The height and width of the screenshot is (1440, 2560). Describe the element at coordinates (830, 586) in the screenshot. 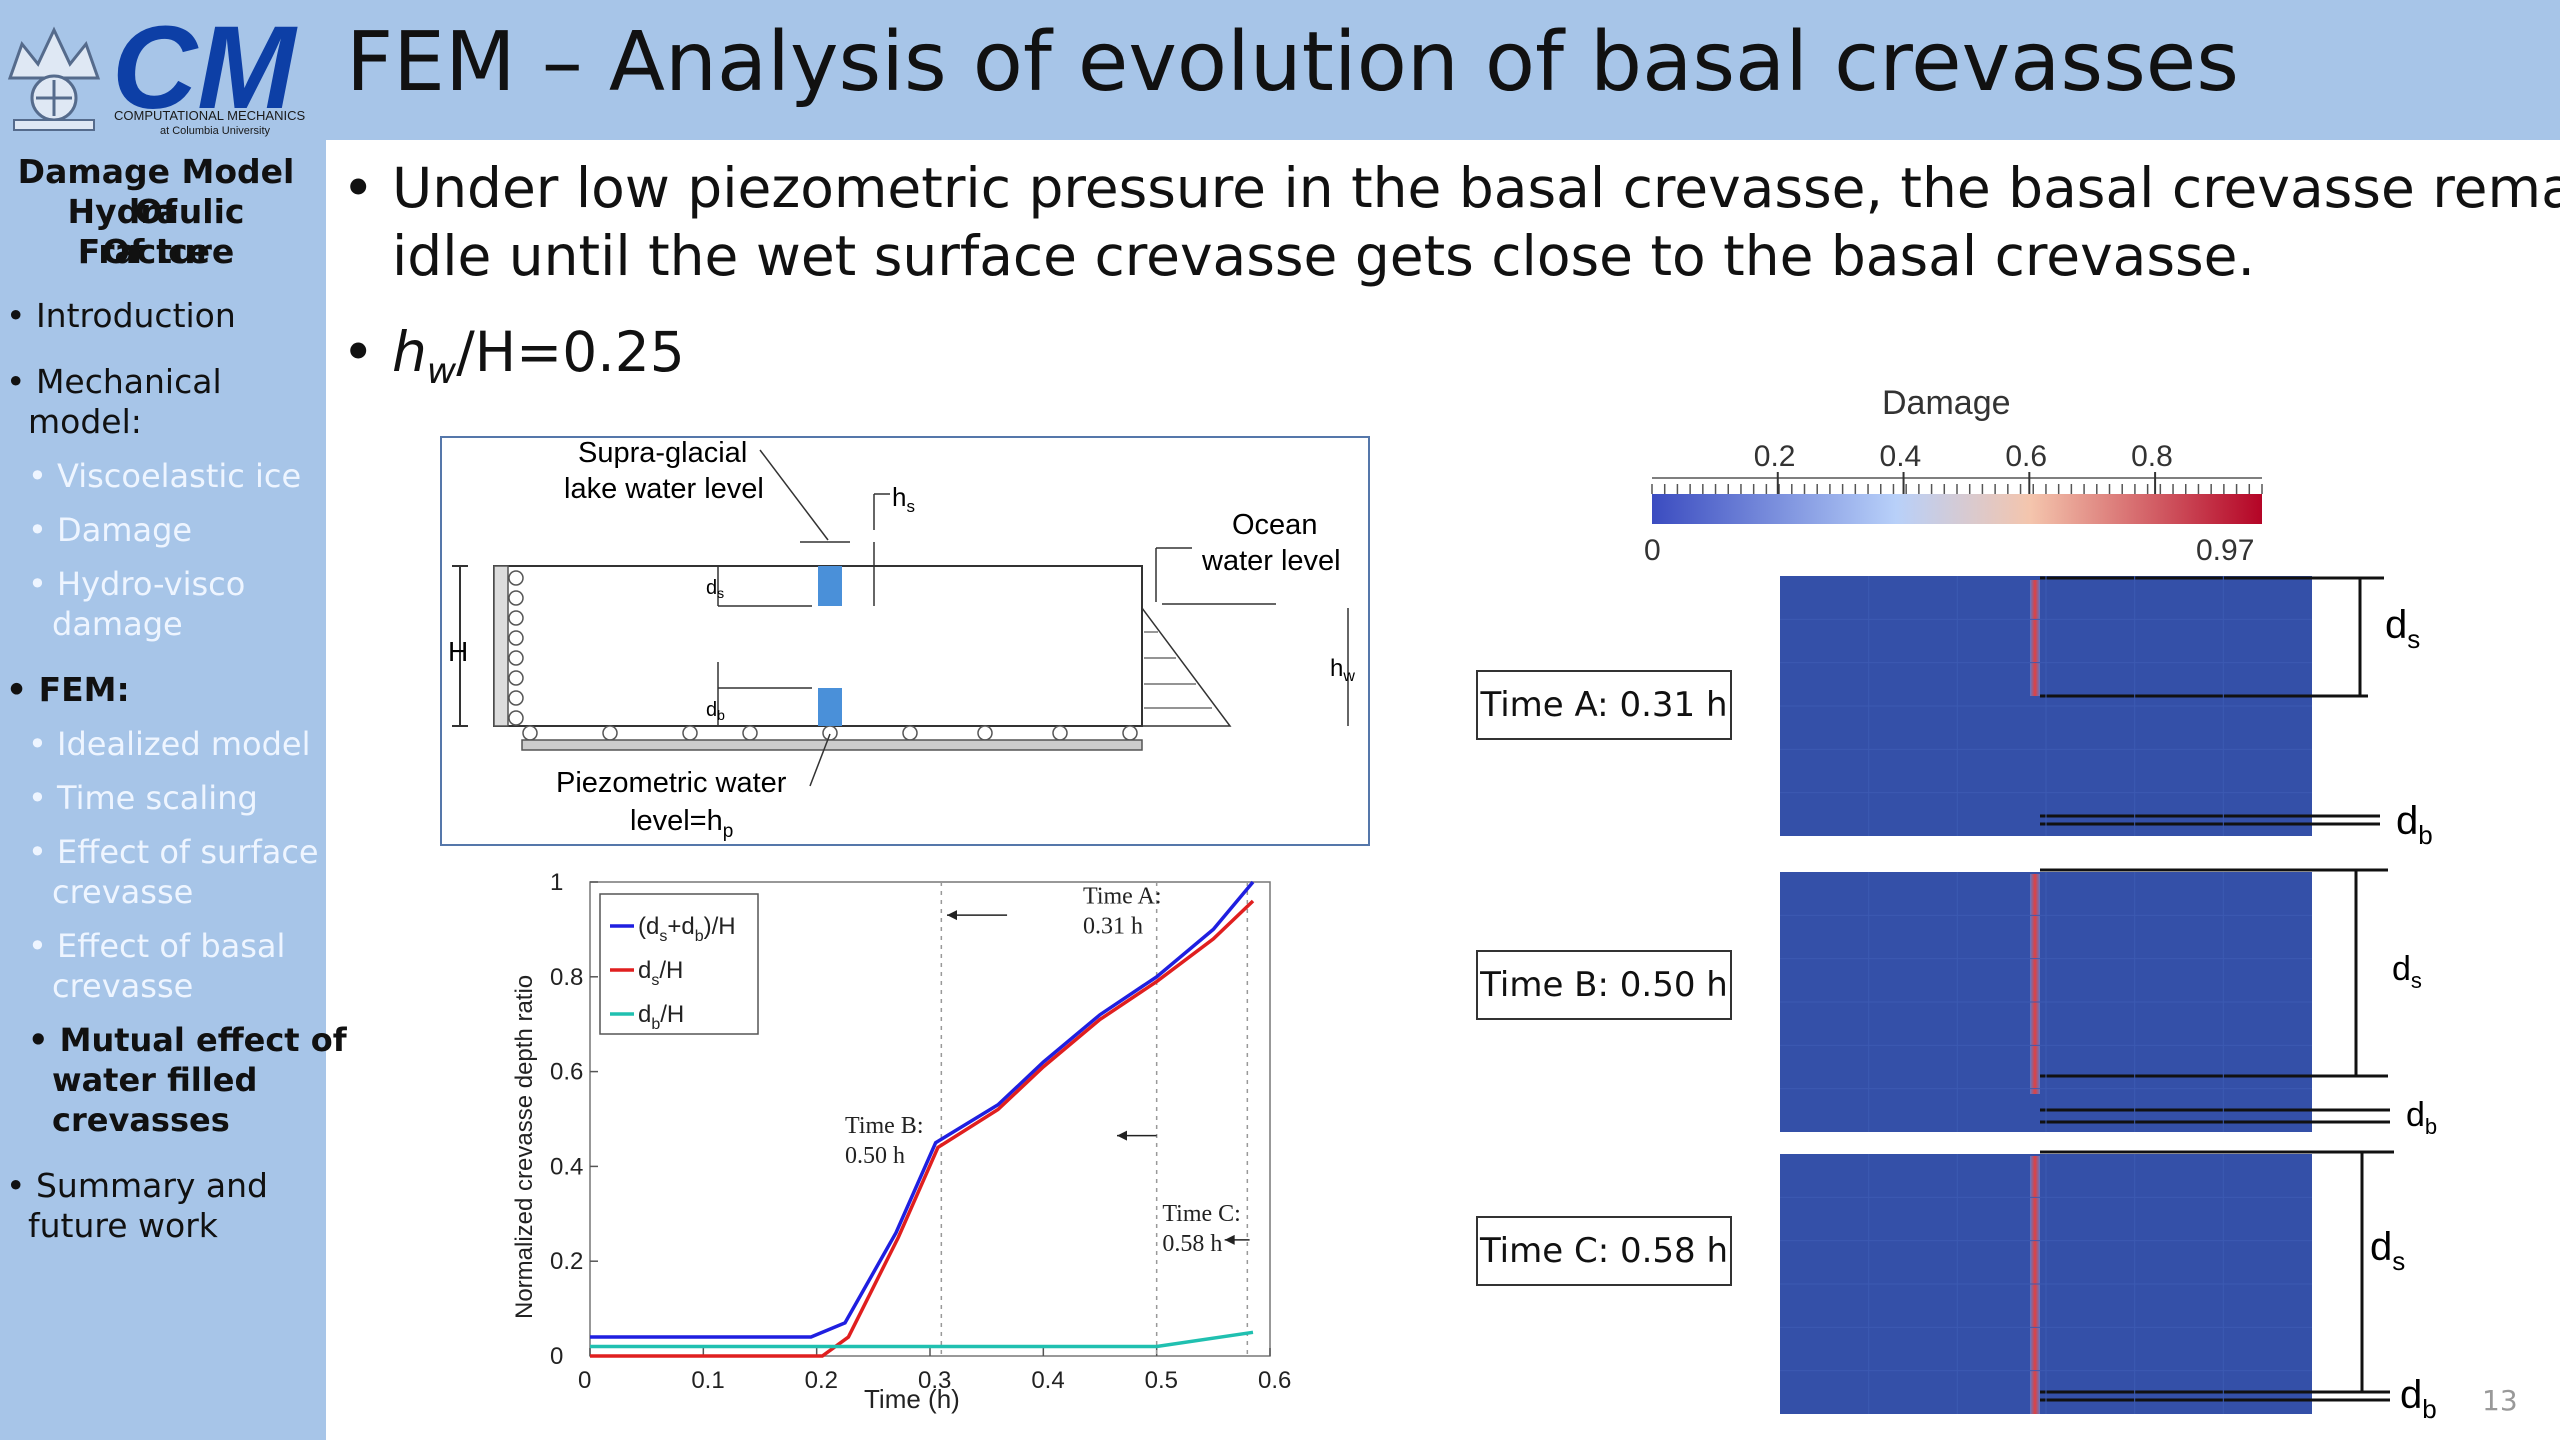

I see `surface-crevasse` at that location.